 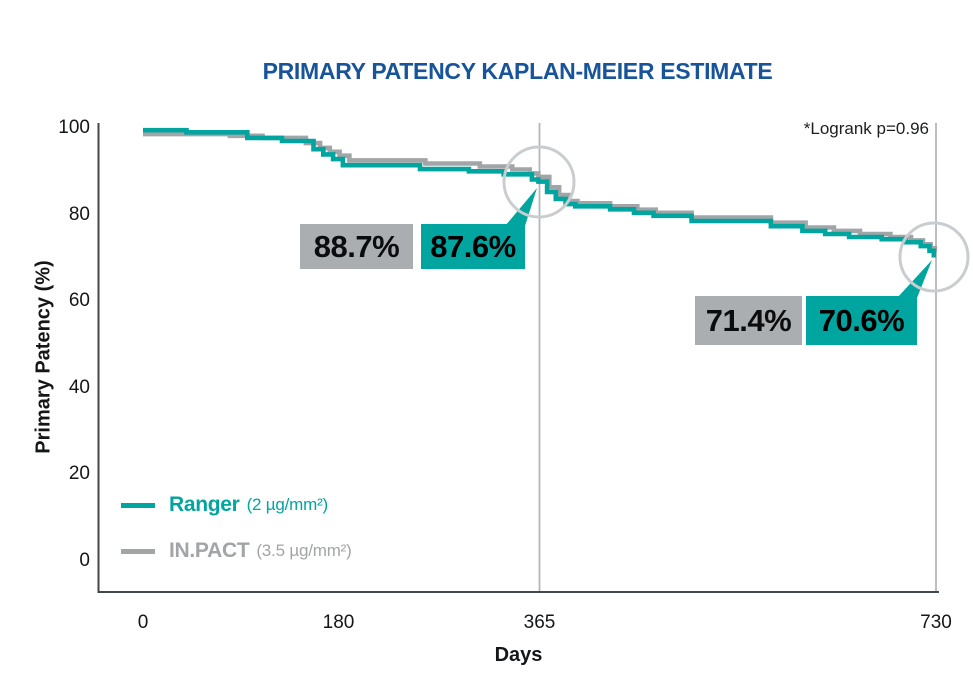 What do you see at coordinates (518, 655) in the screenshot?
I see `x-axis-title: Days` at bounding box center [518, 655].